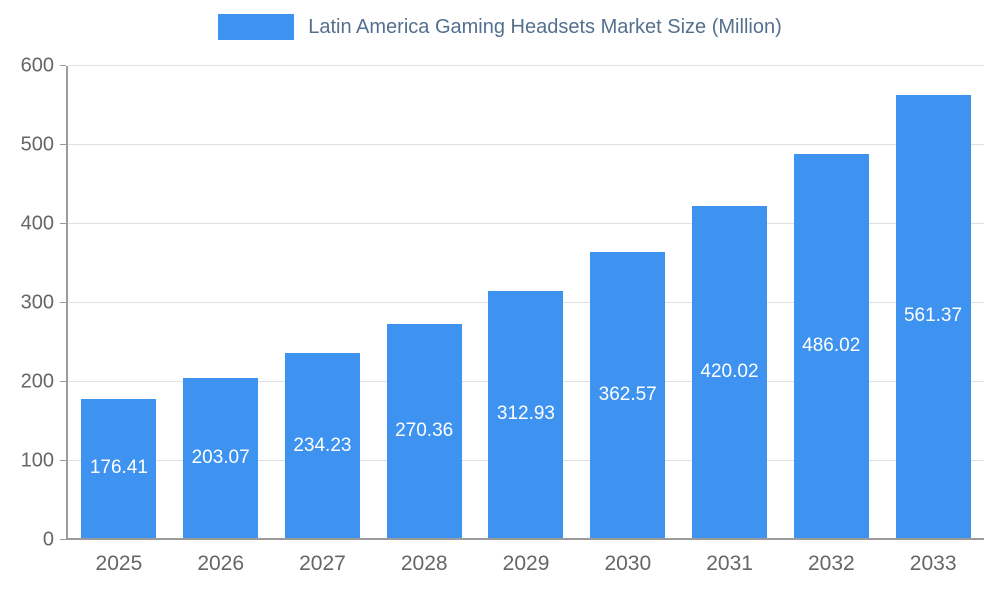 This screenshot has width=1000, height=600. I want to click on y-tick-label: 400, so click(37, 223).